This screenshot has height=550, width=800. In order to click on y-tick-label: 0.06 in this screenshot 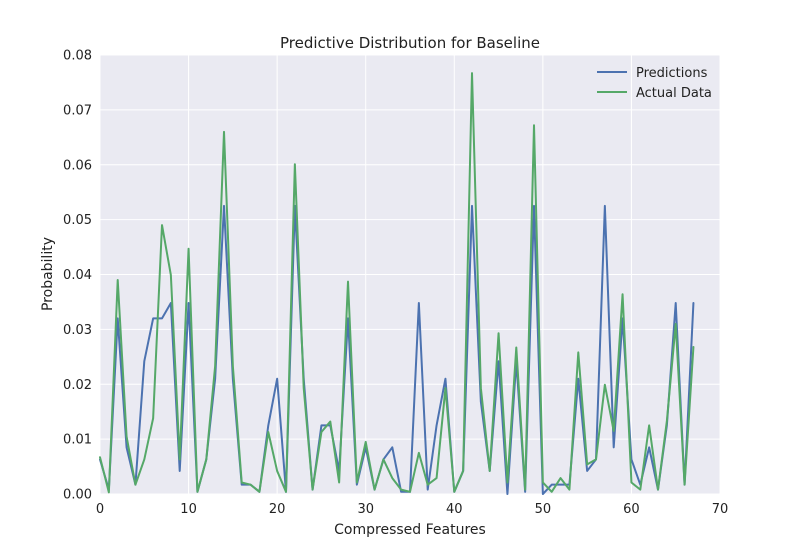, I will do `click(77, 165)`.